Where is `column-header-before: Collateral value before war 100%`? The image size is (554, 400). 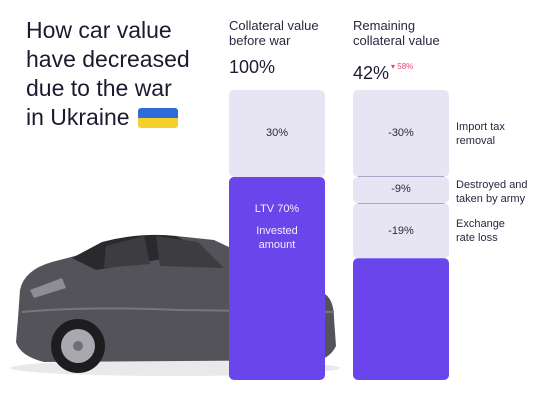 column-header-before: Collateral value before war 100% is located at coordinates (284, 48).